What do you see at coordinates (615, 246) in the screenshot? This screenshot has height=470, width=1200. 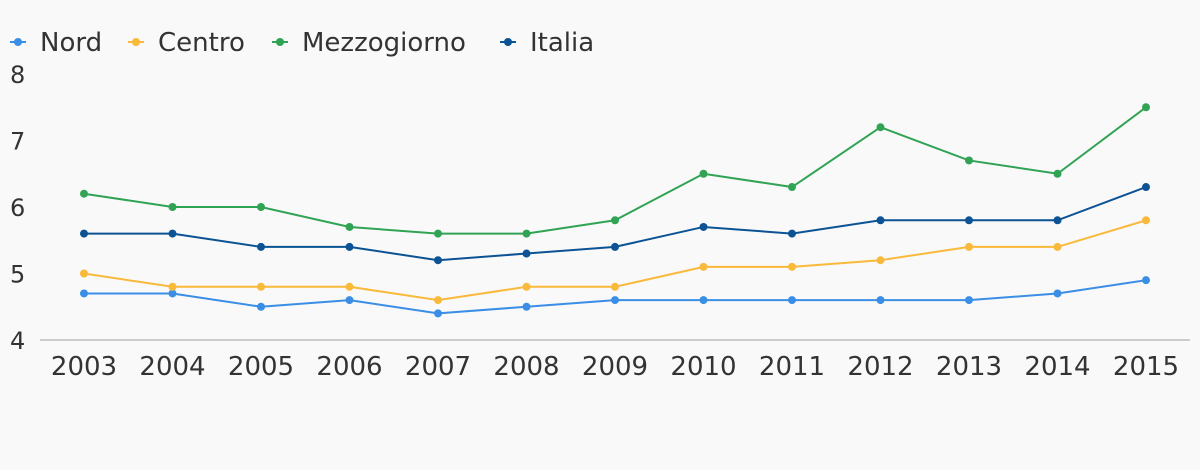 I see `data-point-italia-2009` at bounding box center [615, 246].